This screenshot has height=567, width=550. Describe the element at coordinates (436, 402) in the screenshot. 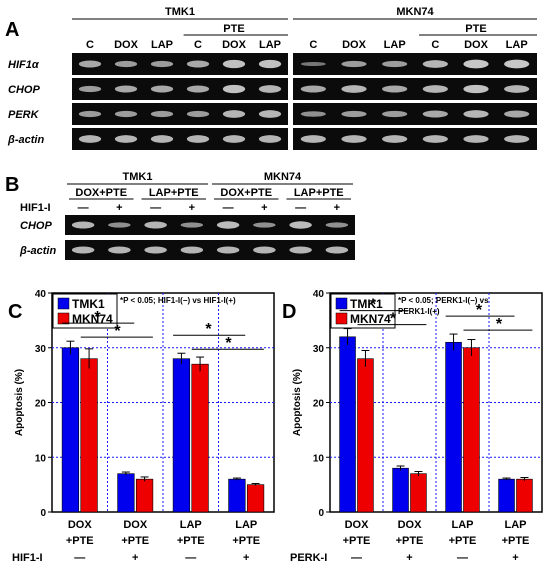

I see `grid` at that location.